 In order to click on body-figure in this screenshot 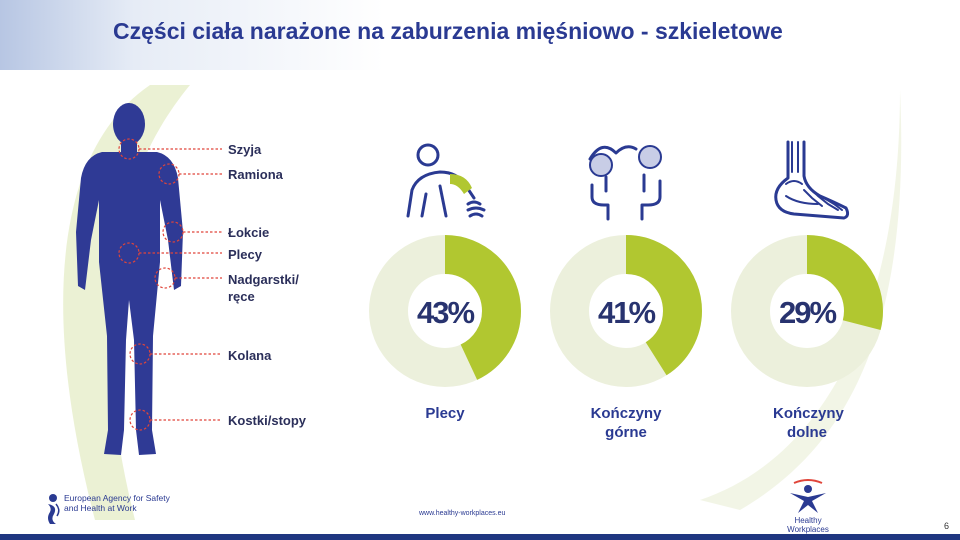, I will do `click(149, 279)`.